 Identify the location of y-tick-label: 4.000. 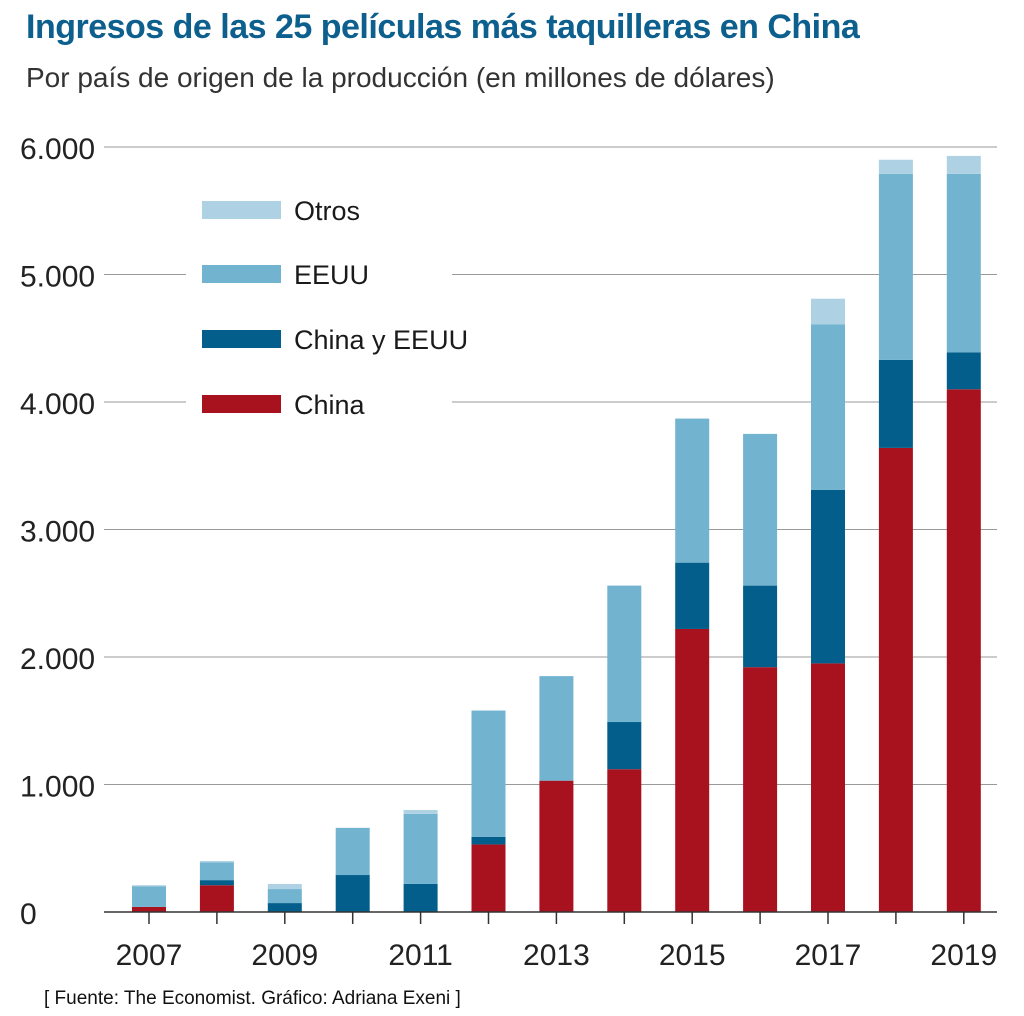
(57, 404).